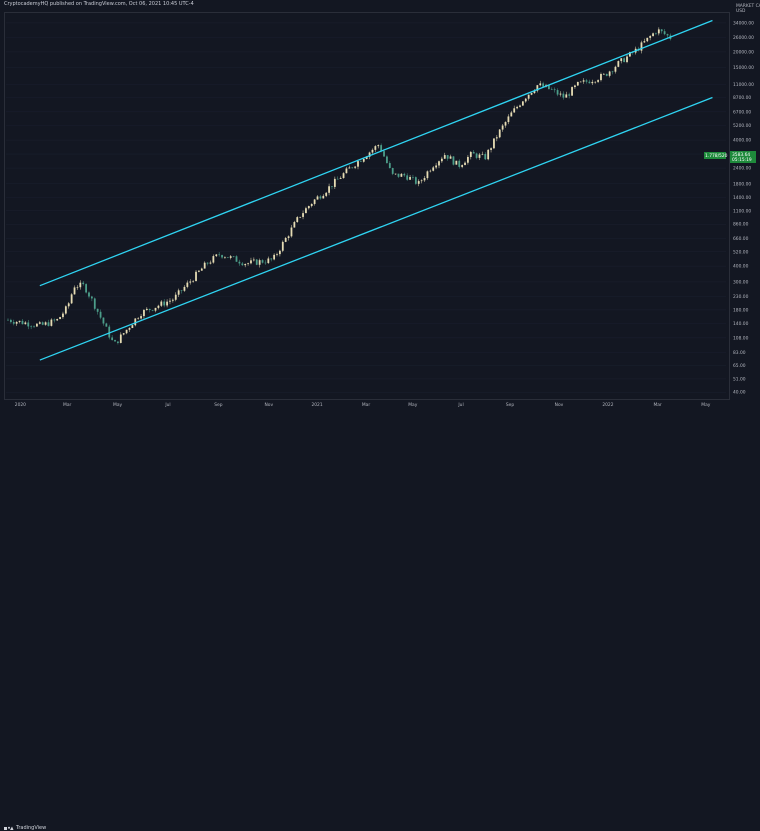 The width and height of the screenshot is (760, 831). I want to click on y-tick-label: 1800.00, so click(742, 184).